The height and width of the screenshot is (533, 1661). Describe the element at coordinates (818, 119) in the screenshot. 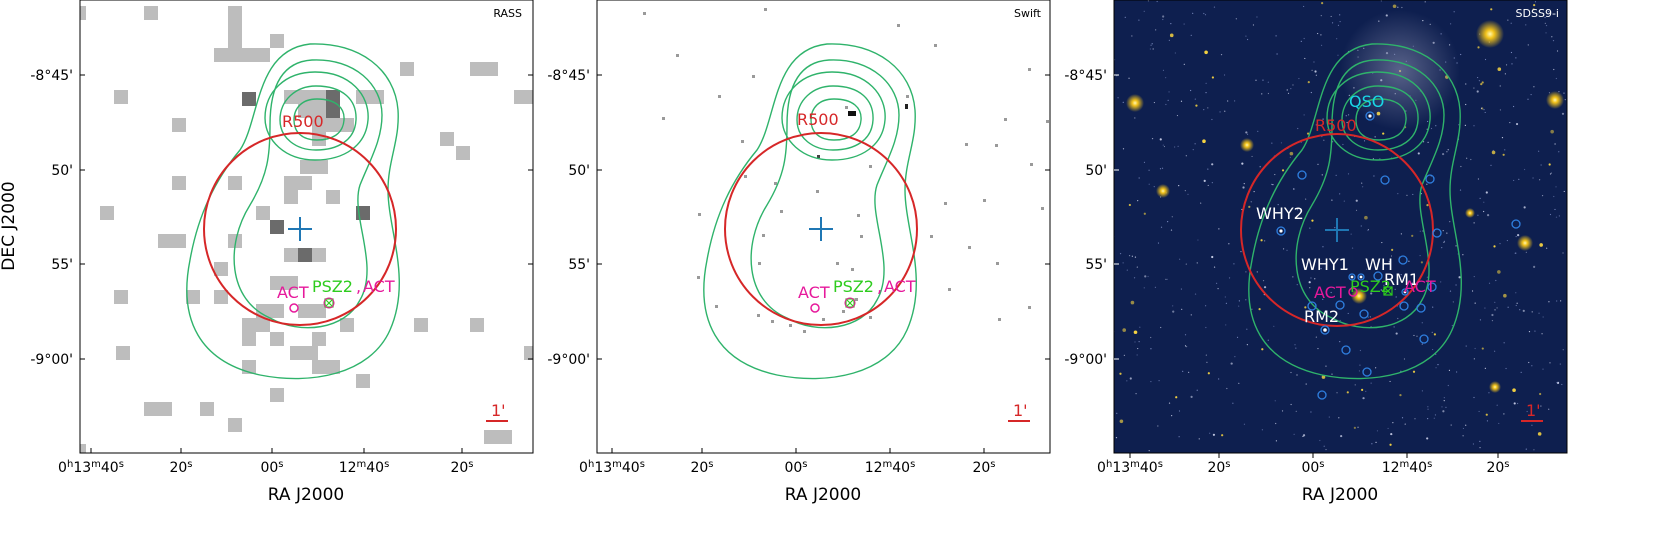

I see `r500-label: R500` at that location.